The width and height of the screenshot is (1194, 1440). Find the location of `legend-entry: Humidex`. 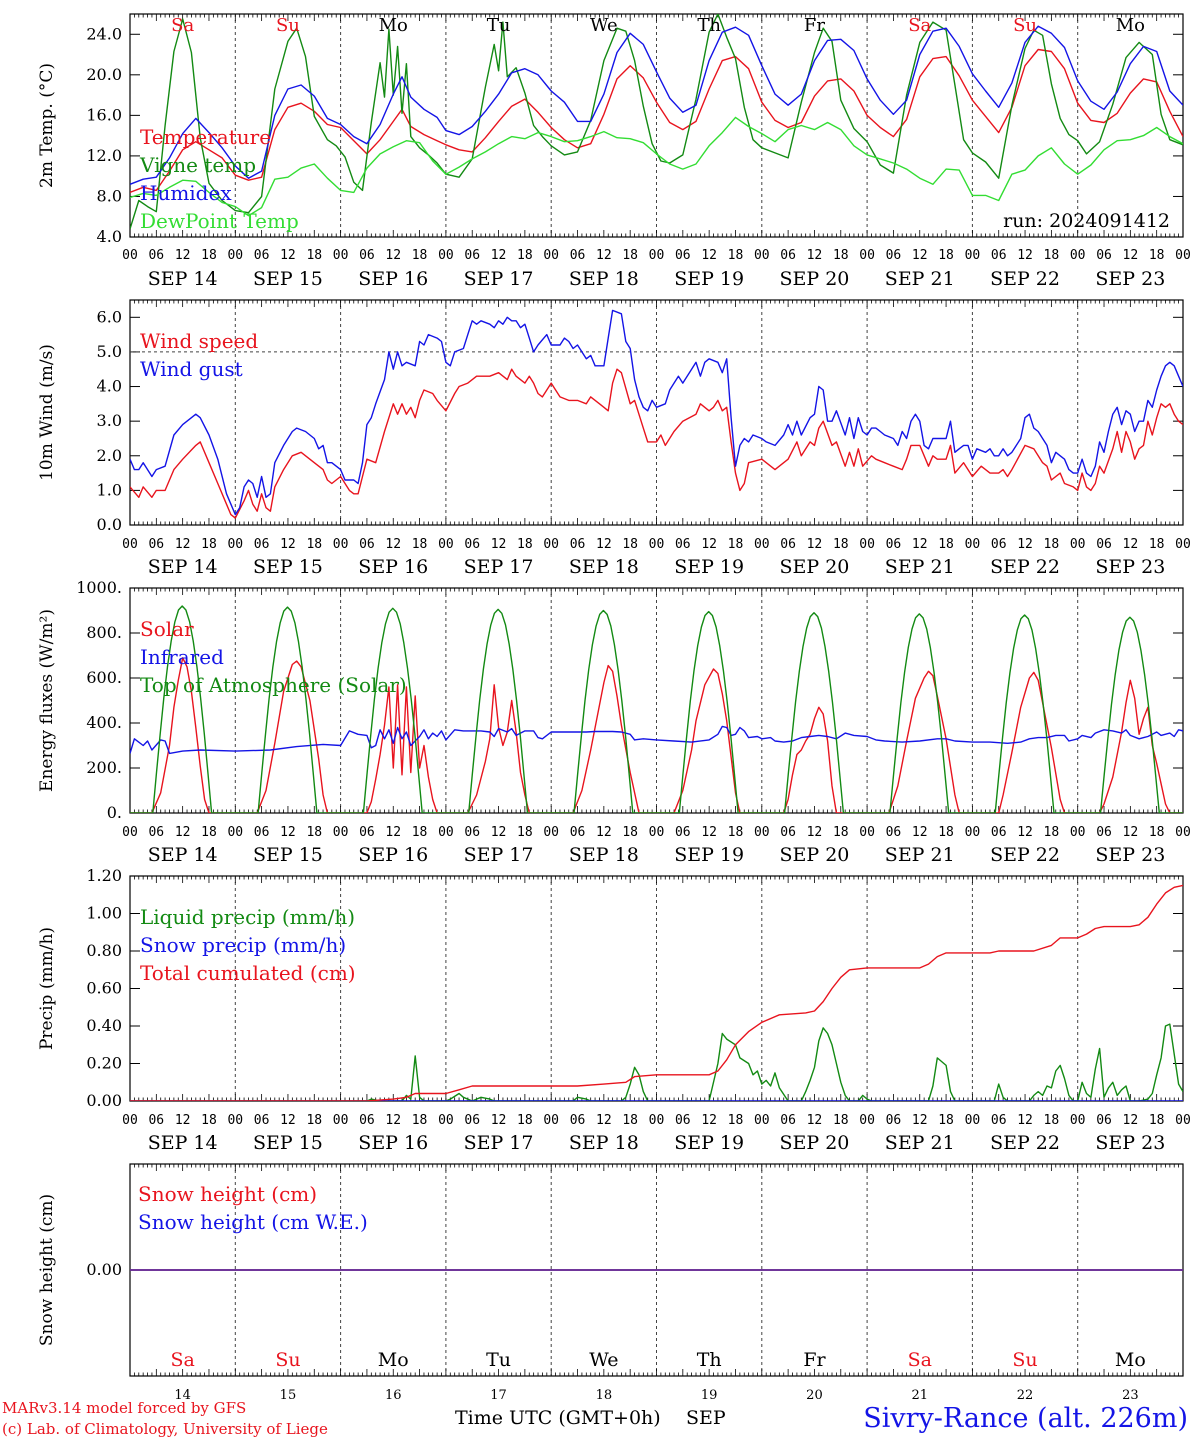

legend-entry: Humidex is located at coordinates (186, 193).